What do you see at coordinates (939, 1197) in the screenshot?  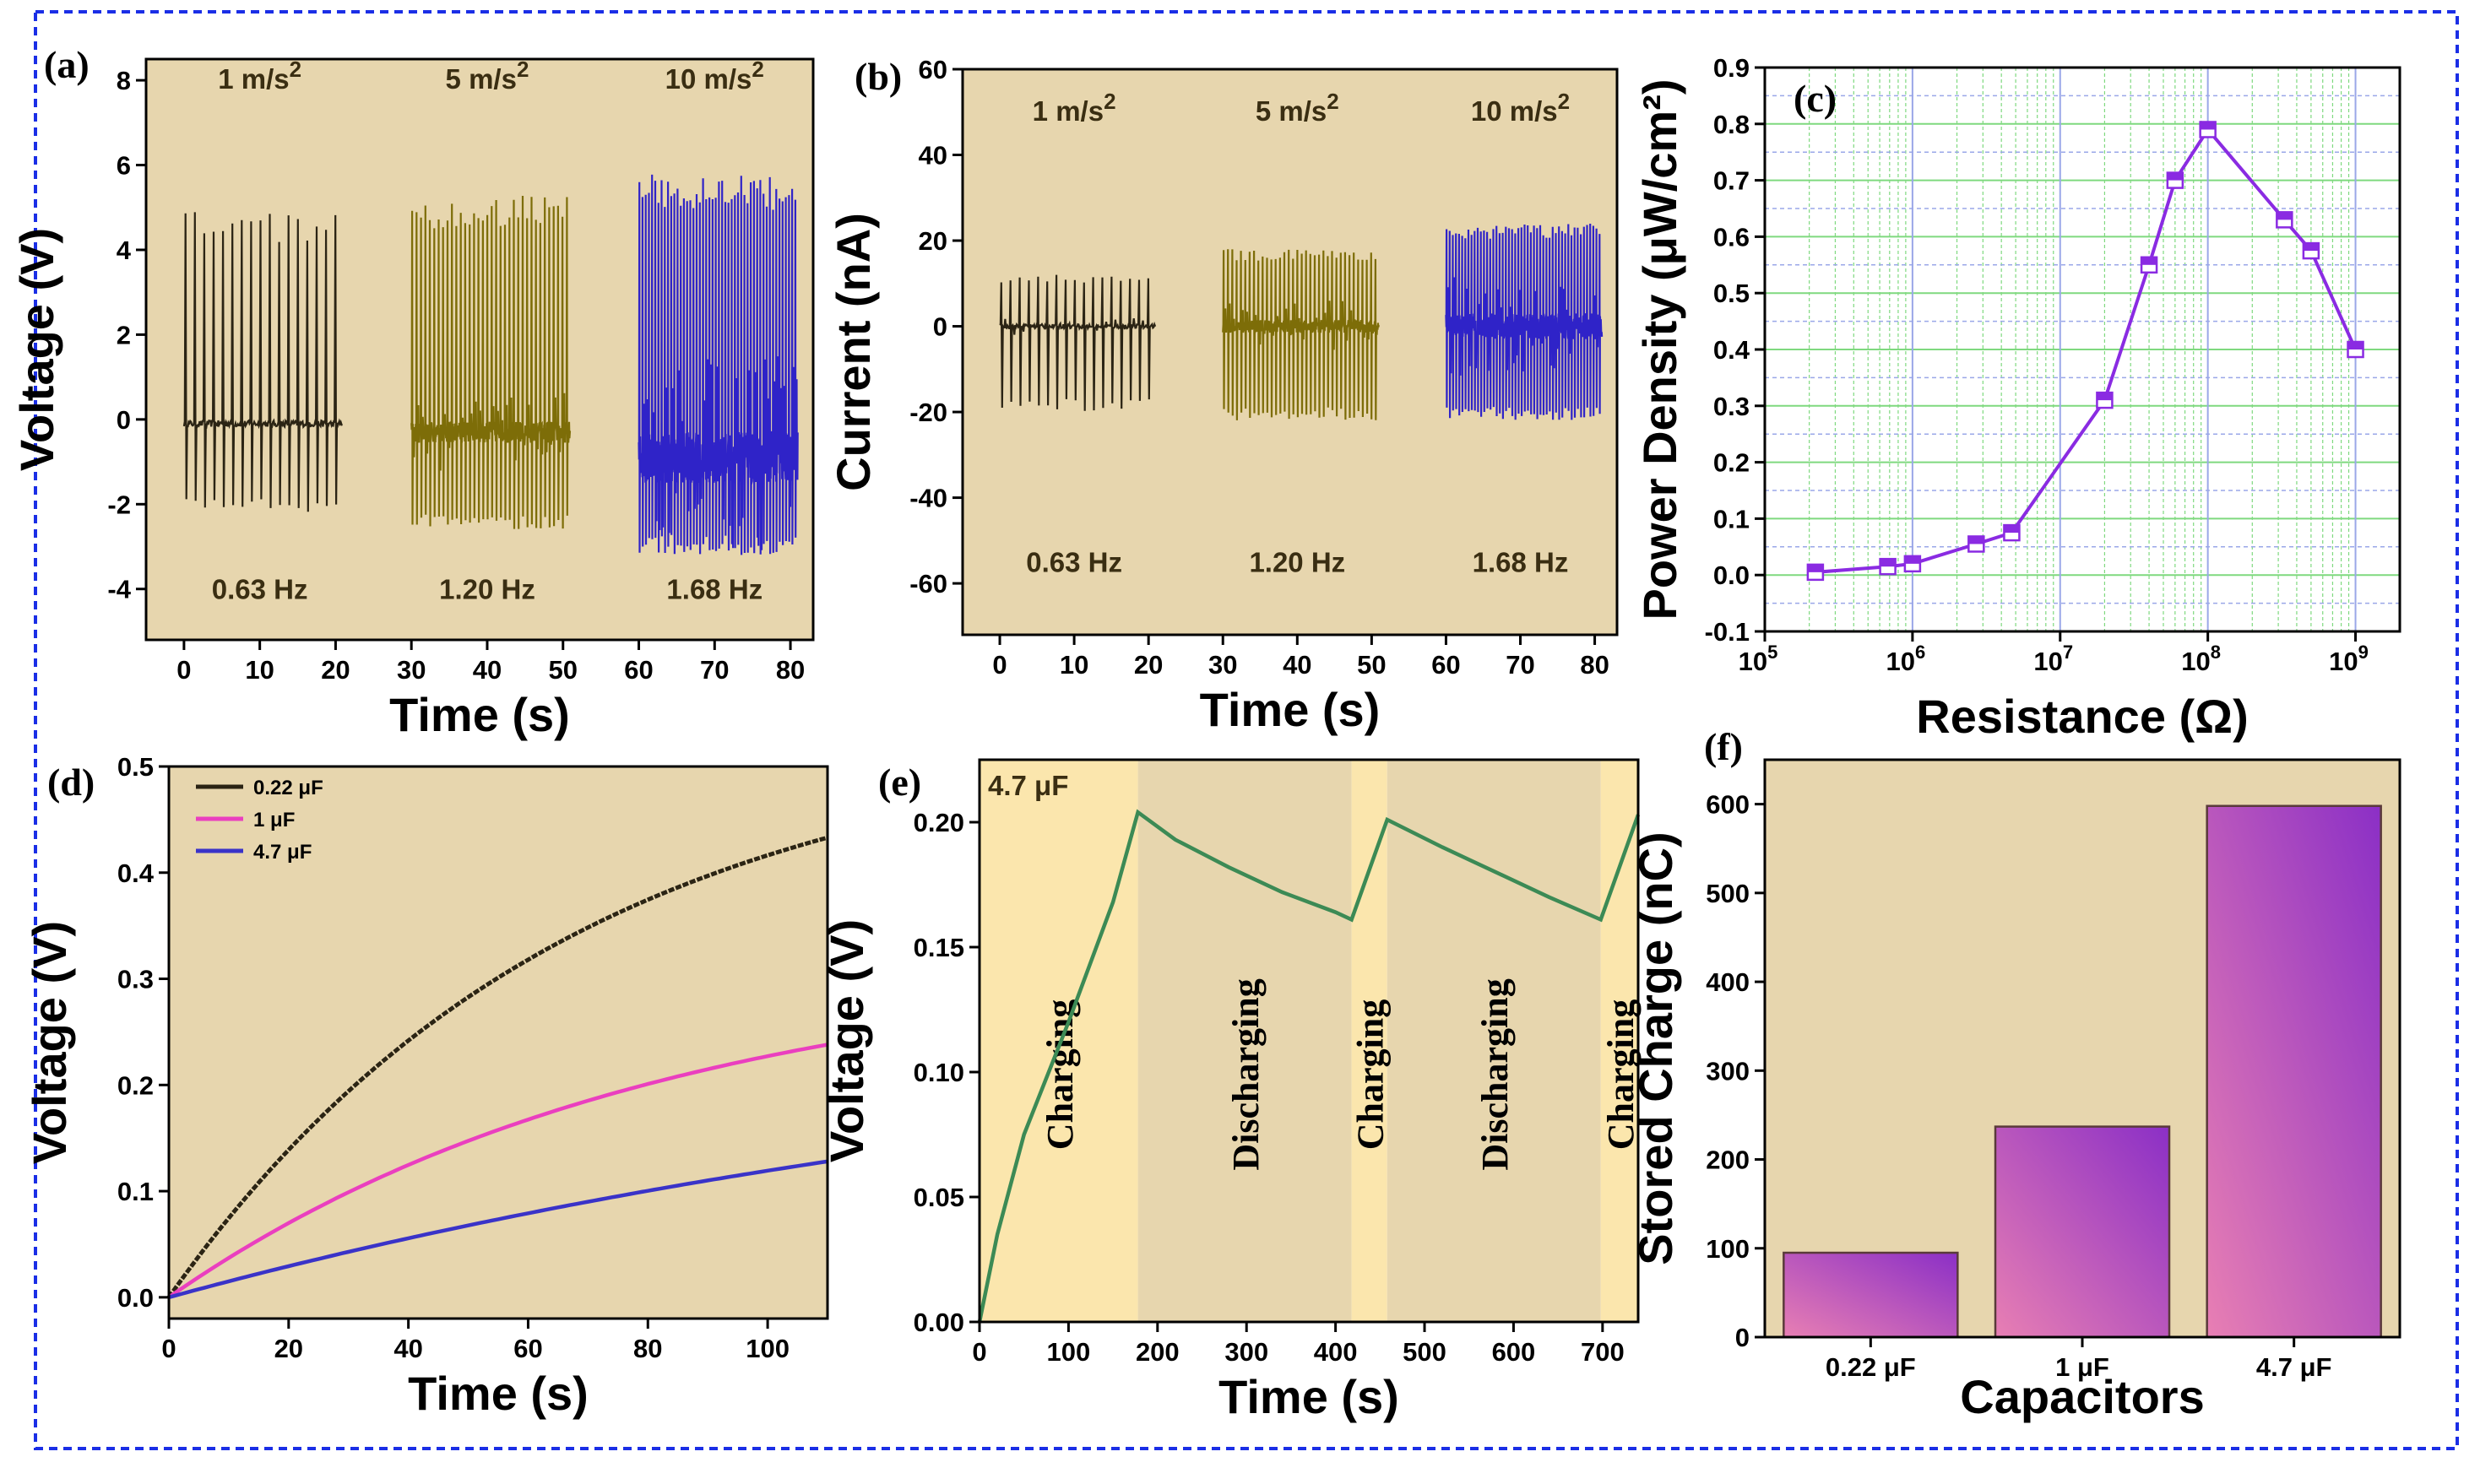 I see `y-tick-label: 0.05` at bounding box center [939, 1197].